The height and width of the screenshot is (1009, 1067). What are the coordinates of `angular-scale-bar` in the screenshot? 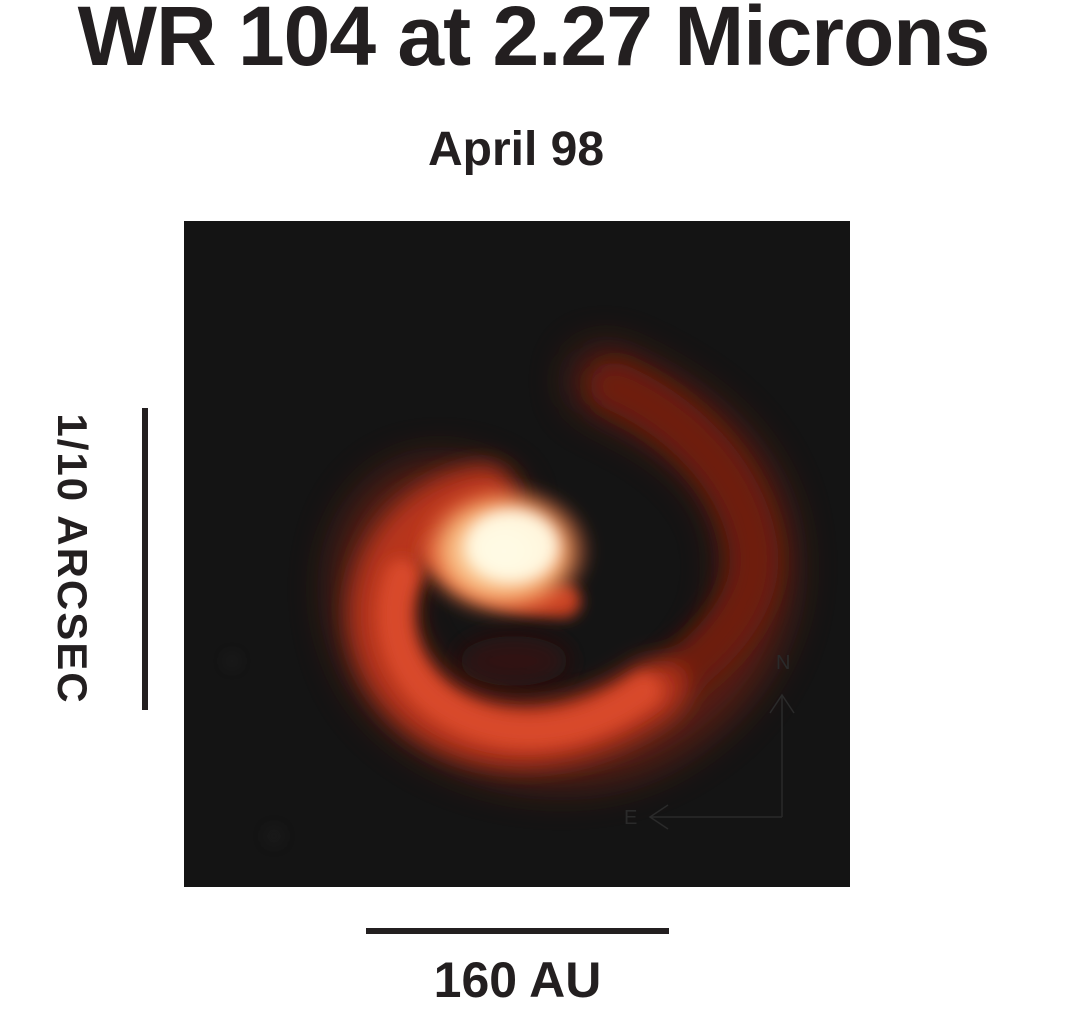 It's located at (145, 559).